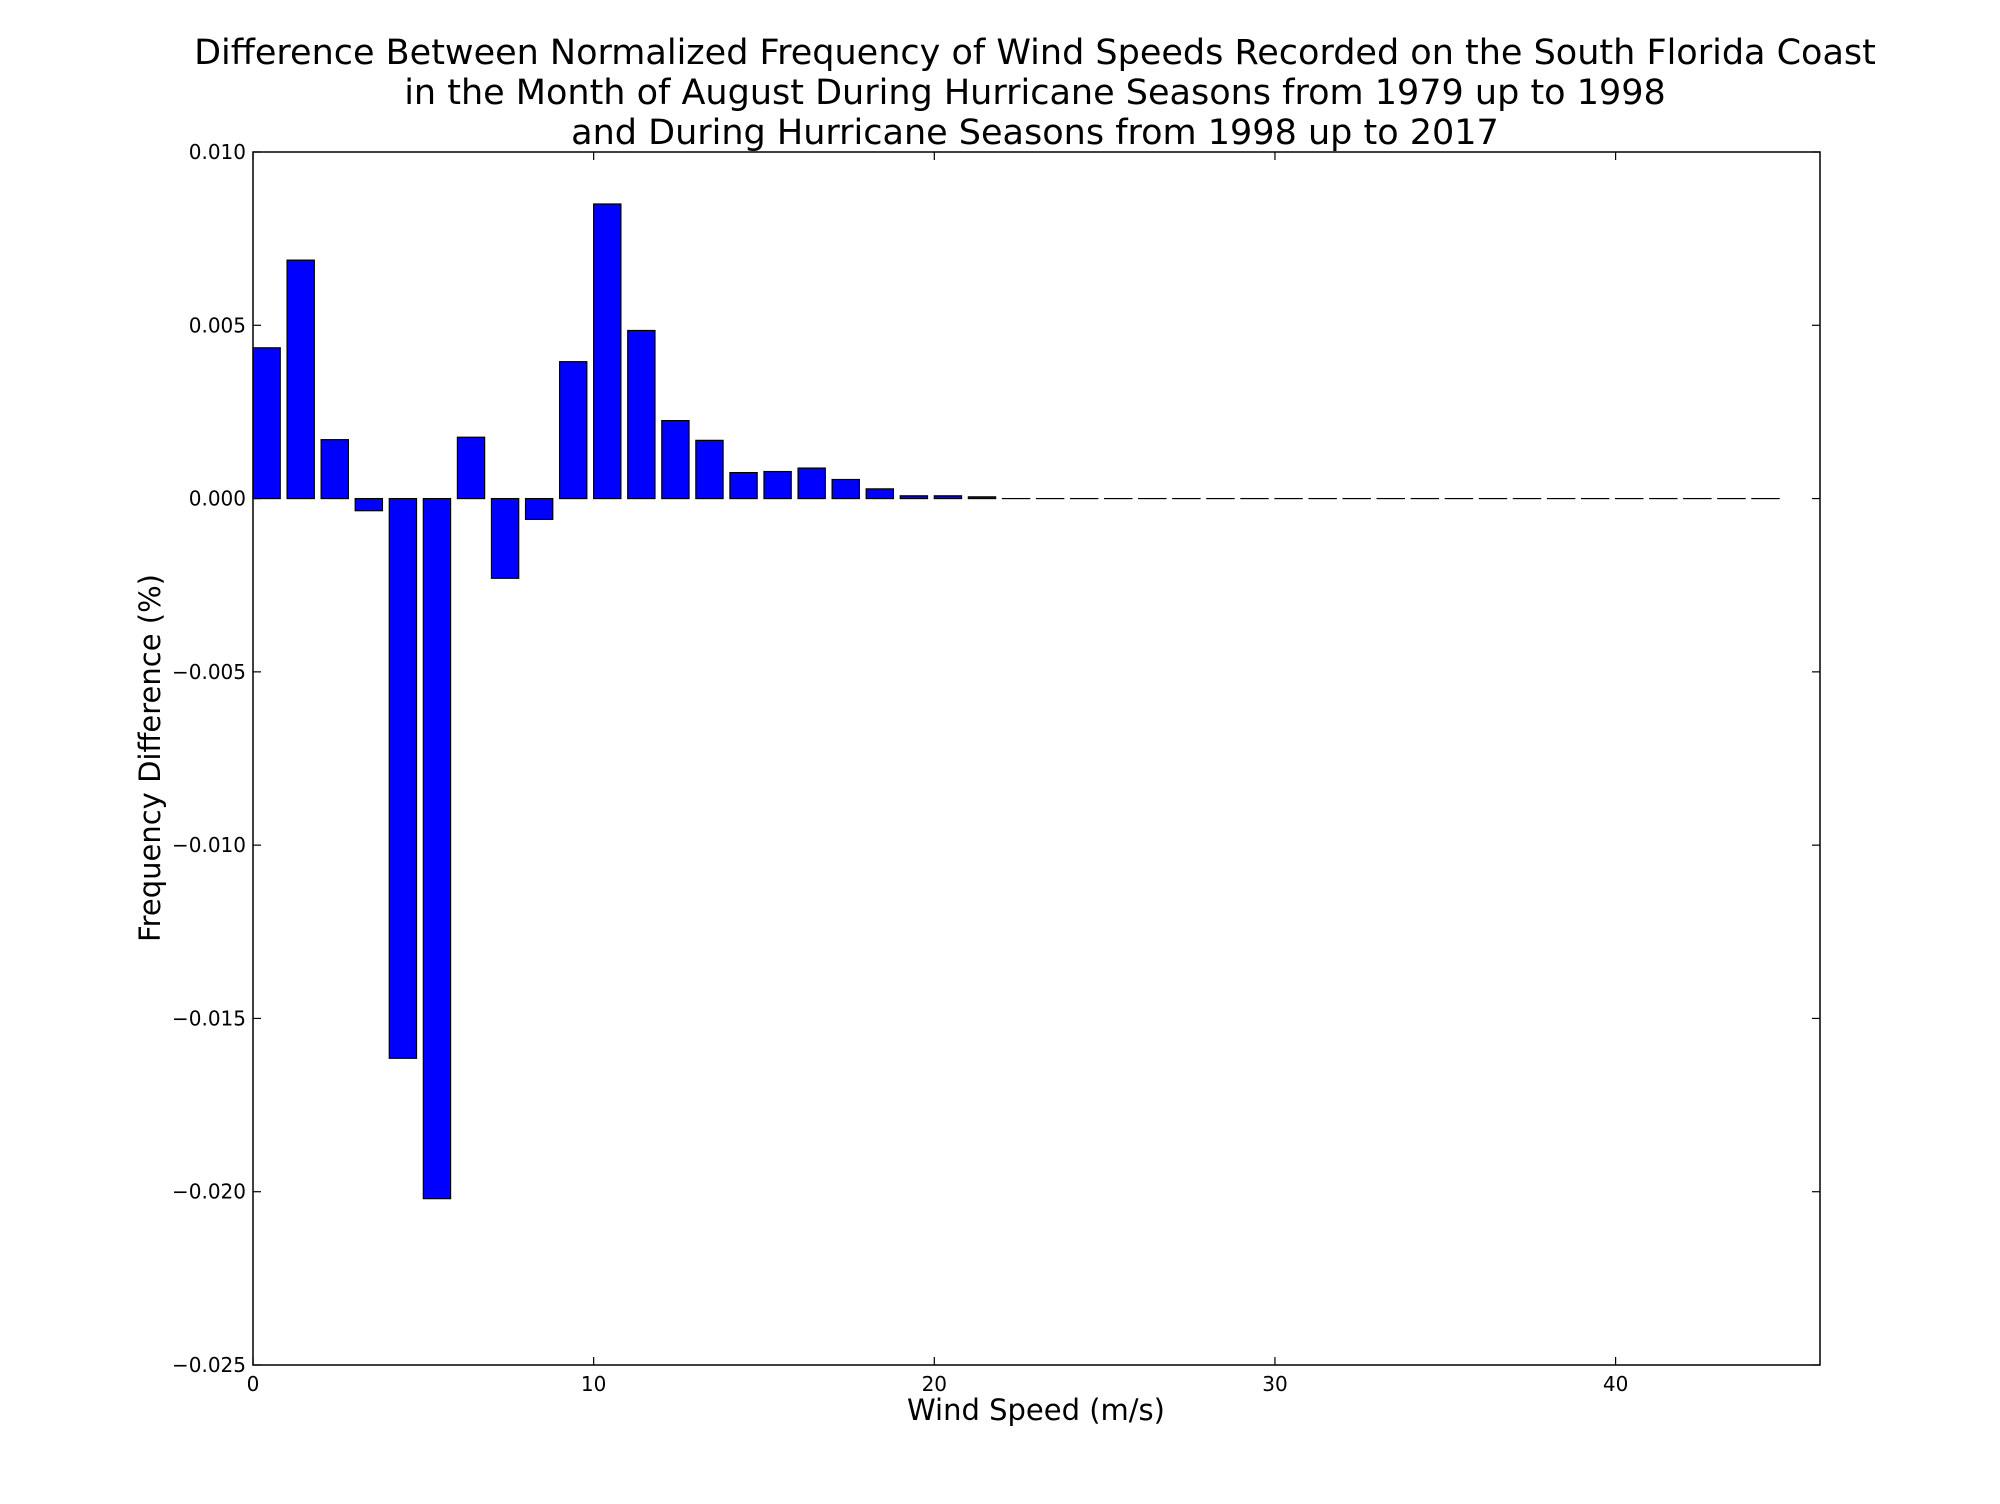 The image size is (2000, 1504). What do you see at coordinates (217, 499) in the screenshot?
I see `y-tick-label: 0.000` at bounding box center [217, 499].